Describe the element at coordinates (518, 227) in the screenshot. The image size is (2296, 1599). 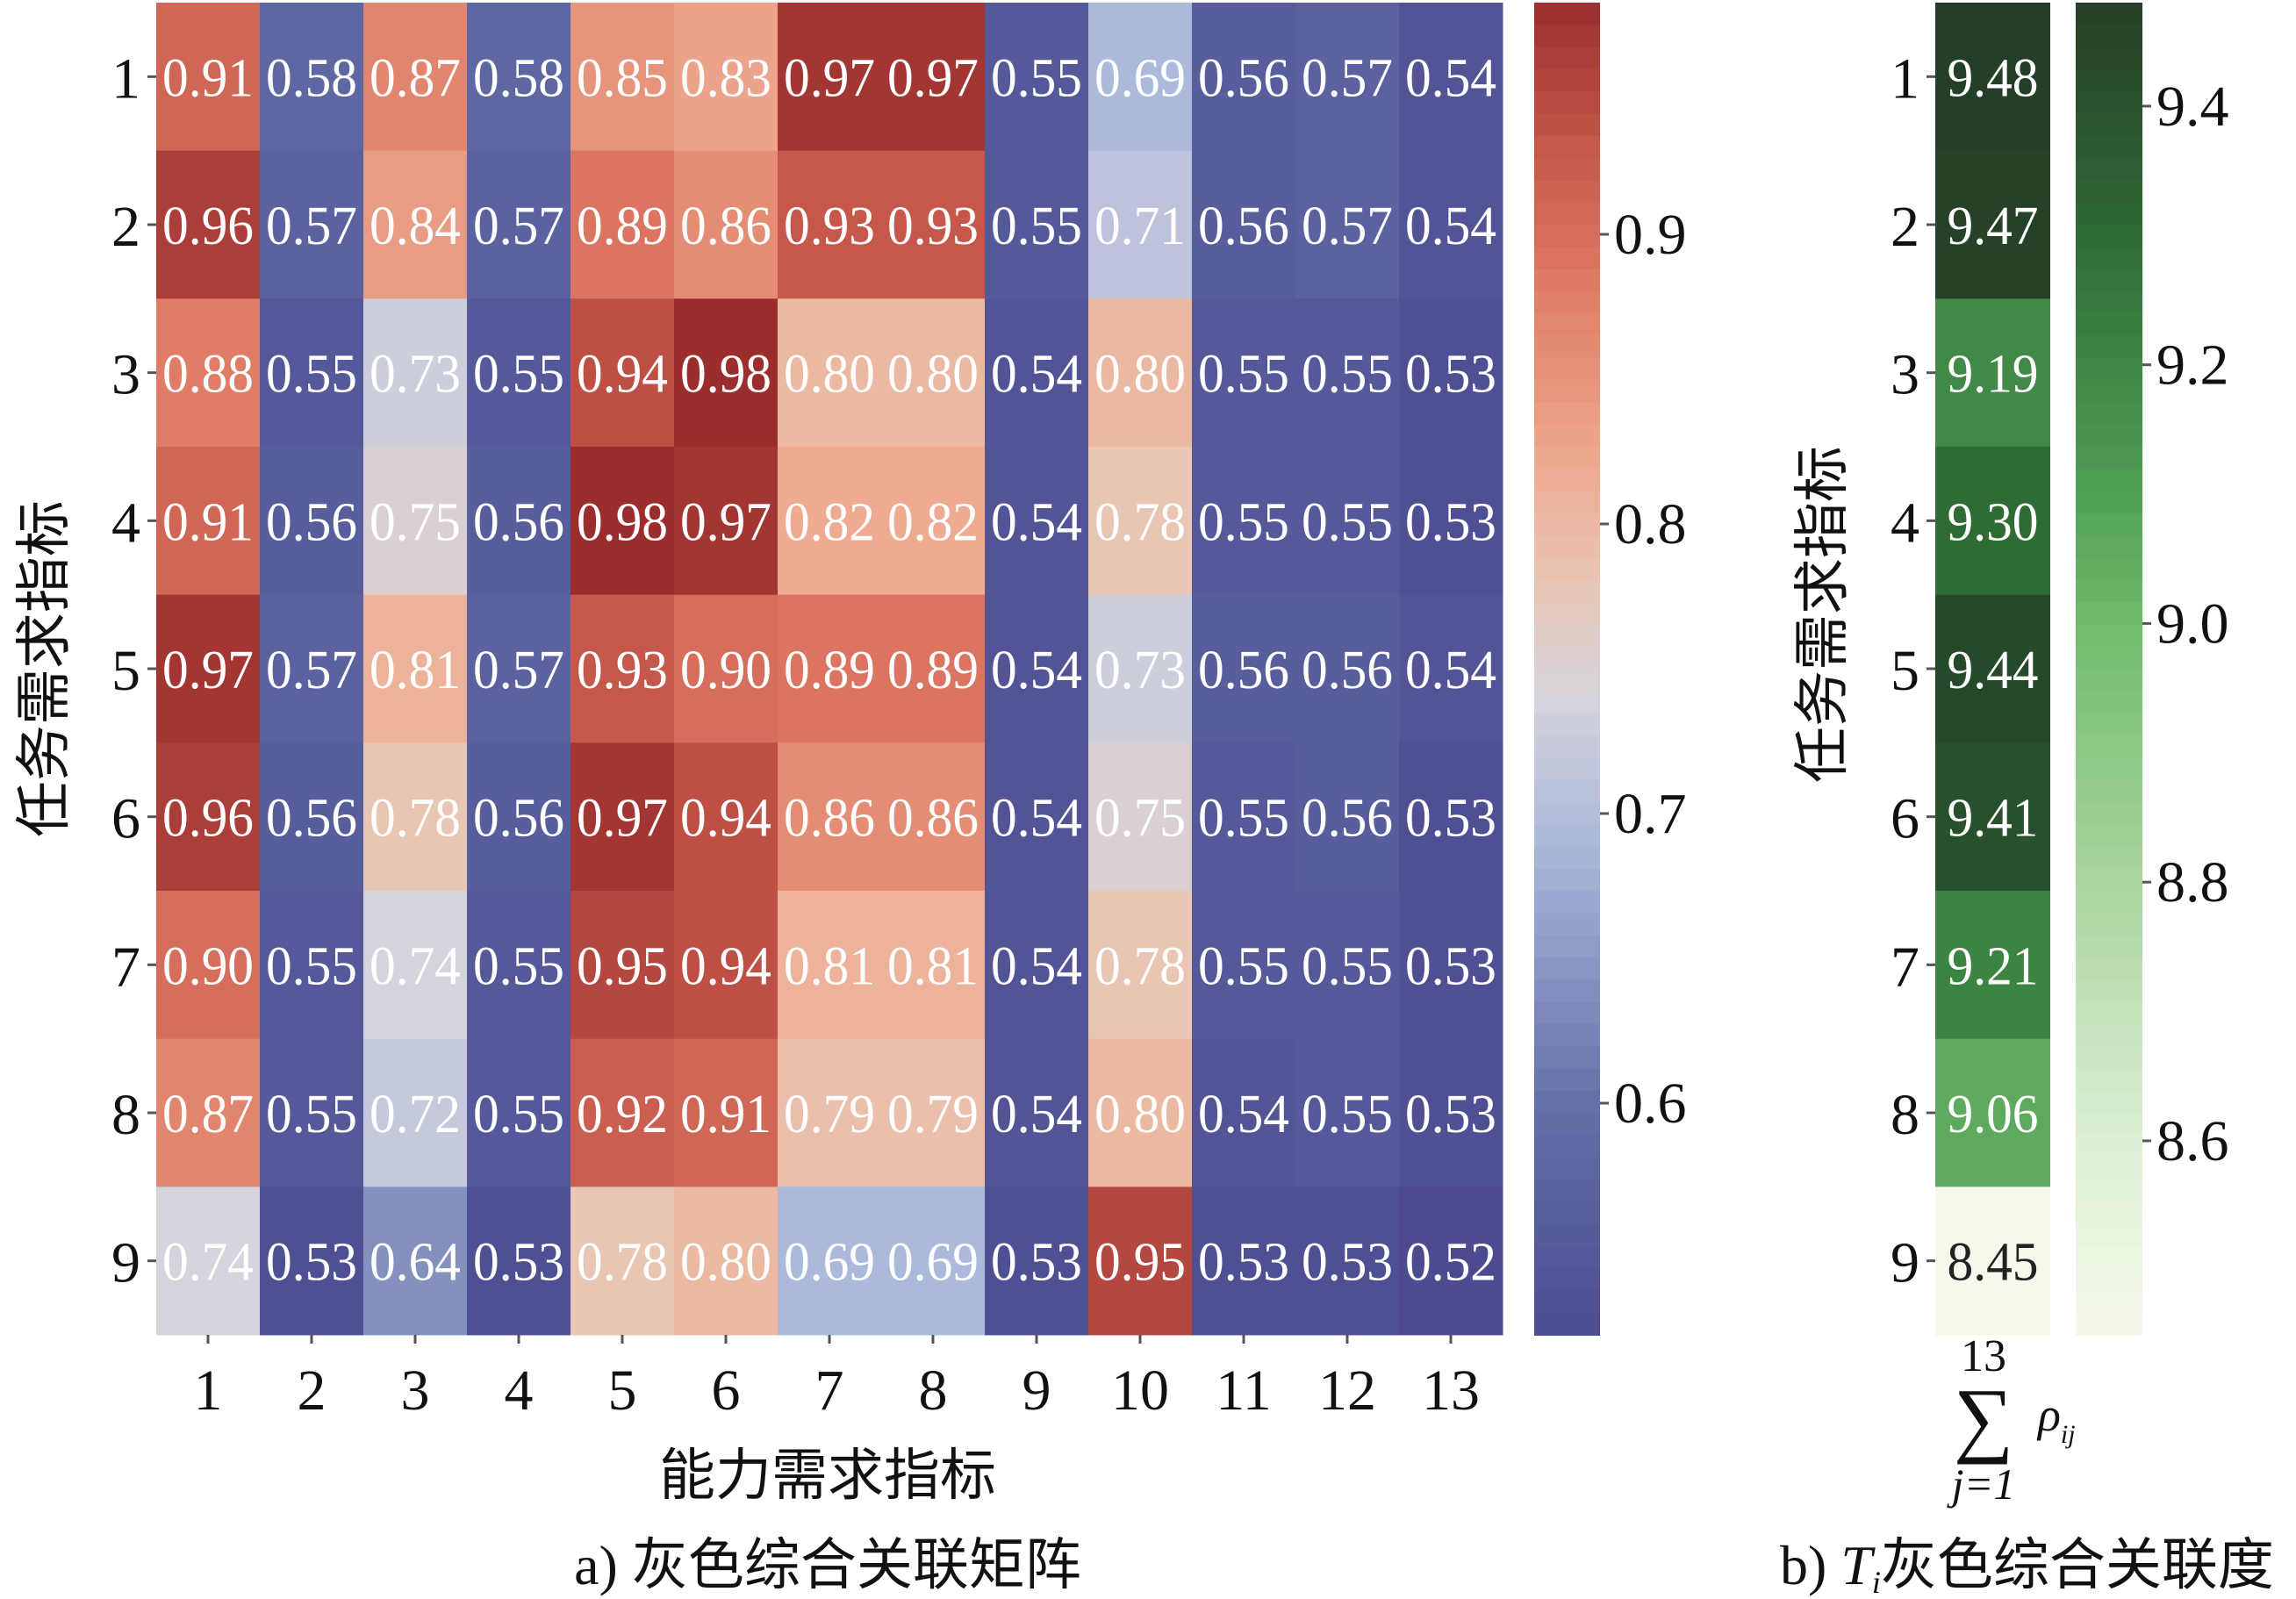
I see `cell-value-label: 0.57` at that location.